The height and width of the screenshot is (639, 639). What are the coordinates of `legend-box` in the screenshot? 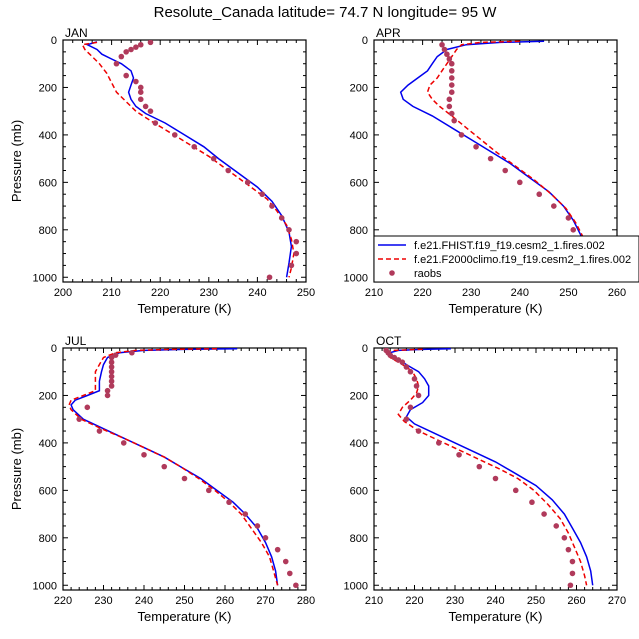 It's located at (506, 259).